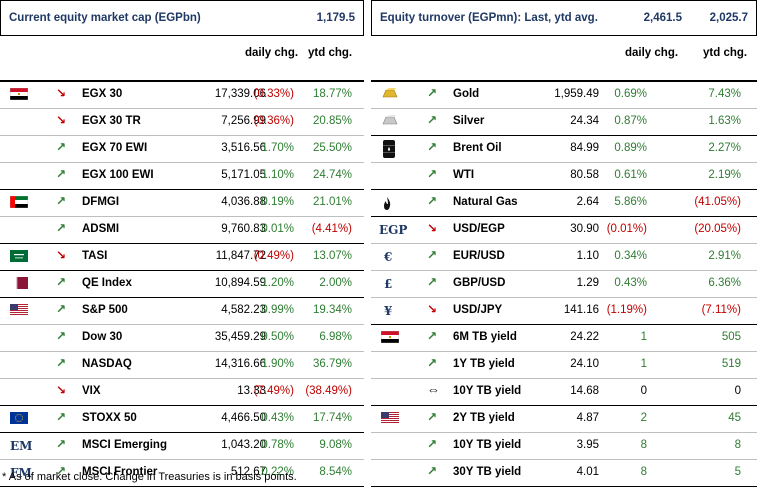 This screenshot has width=757, height=489. Describe the element at coordinates (182, 338) in the screenshot. I see `table-row: ↗ Dow 30 35,459.29 0.50% 6.98%` at that location.